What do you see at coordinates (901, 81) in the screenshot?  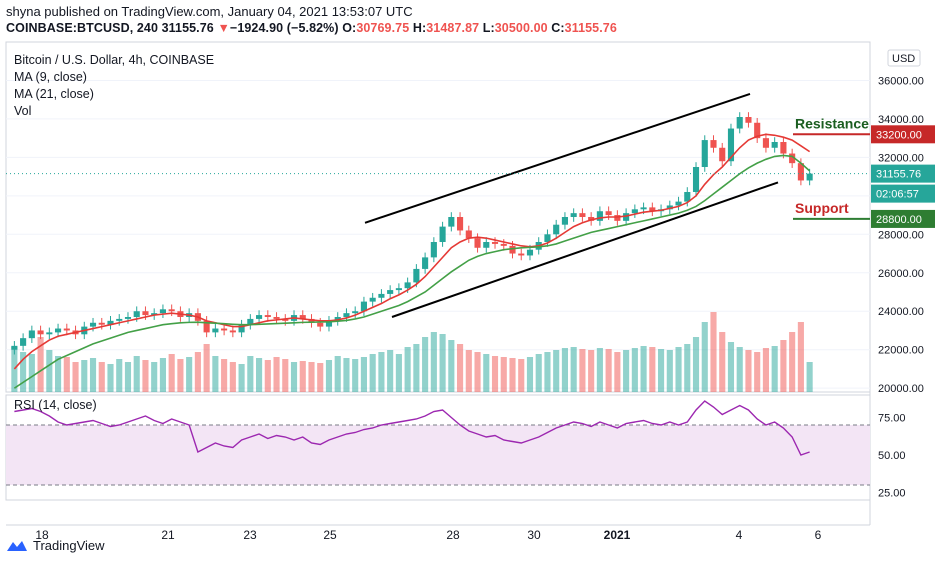 I see `y-tick-label: 36000.00` at bounding box center [901, 81].